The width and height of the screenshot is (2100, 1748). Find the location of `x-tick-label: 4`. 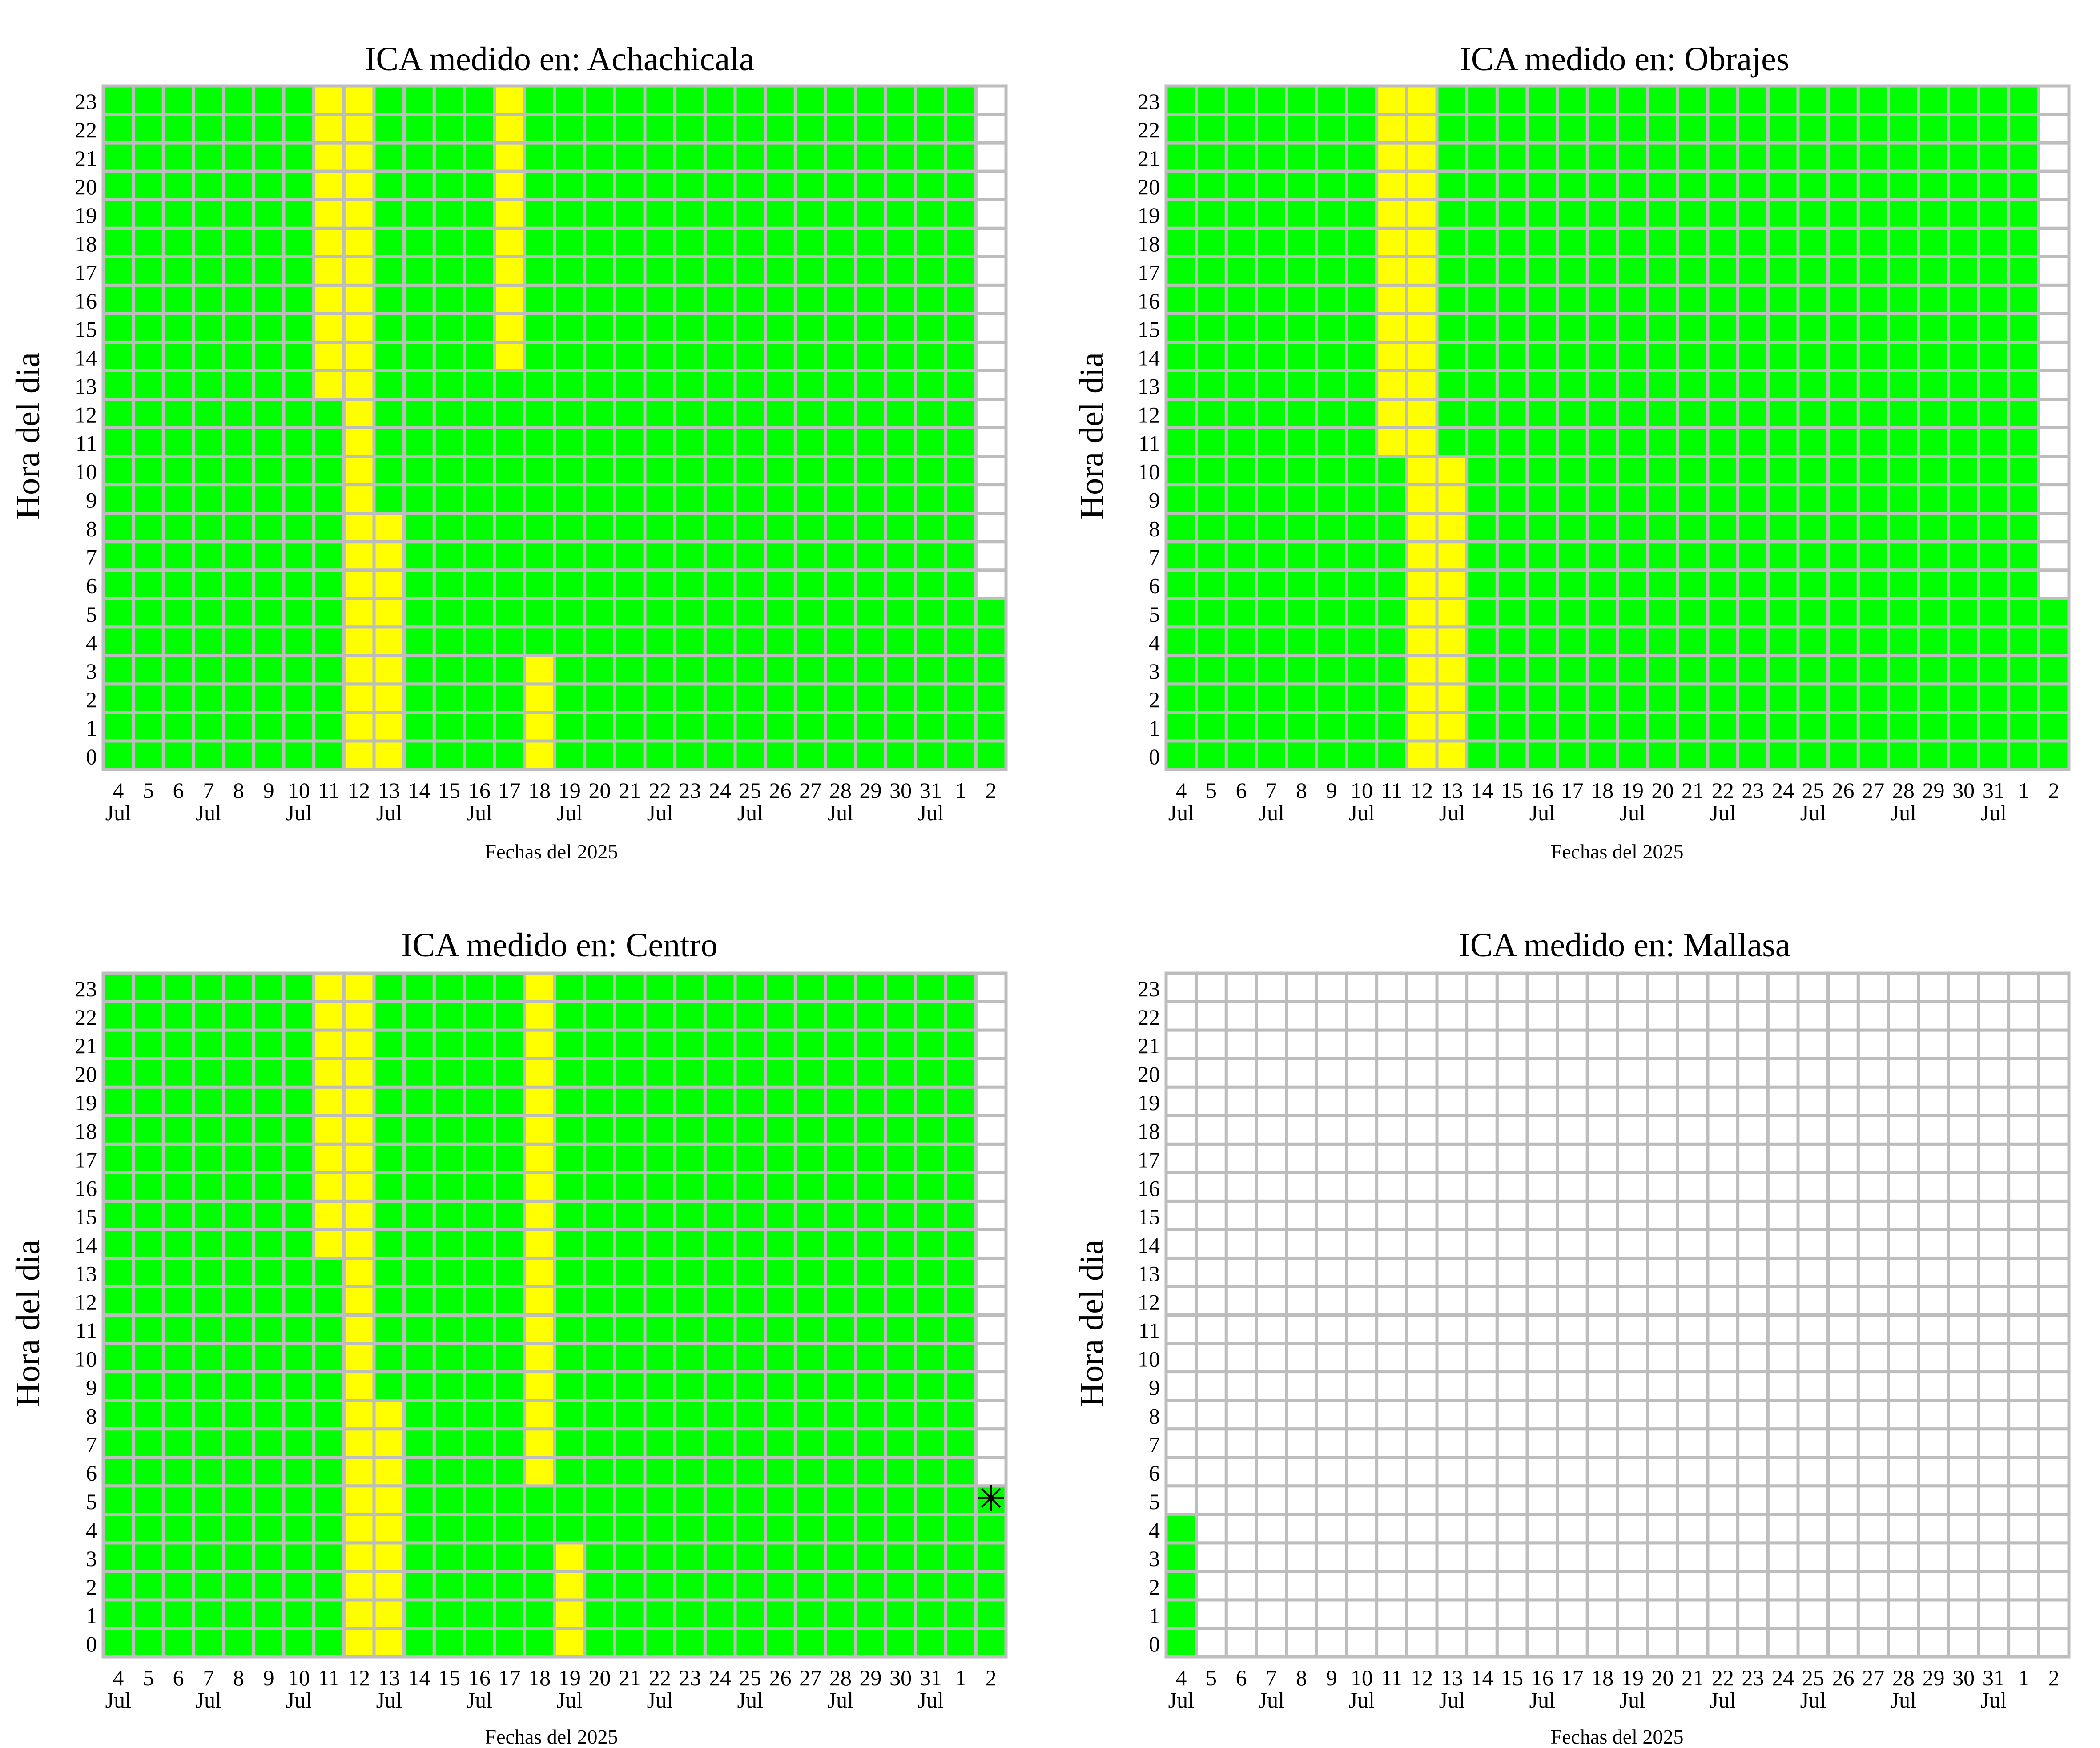

x-tick-label: 4 is located at coordinates (1181, 1677).